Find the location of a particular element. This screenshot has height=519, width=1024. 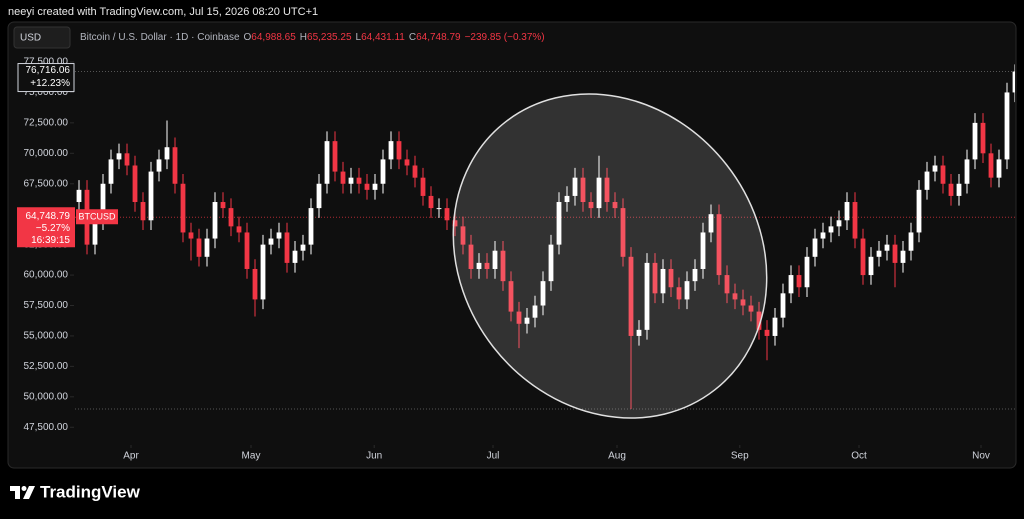

symbol-title: Bitcoin / U.S. Dollar · 1D · Coinbase is located at coordinates (160, 37).